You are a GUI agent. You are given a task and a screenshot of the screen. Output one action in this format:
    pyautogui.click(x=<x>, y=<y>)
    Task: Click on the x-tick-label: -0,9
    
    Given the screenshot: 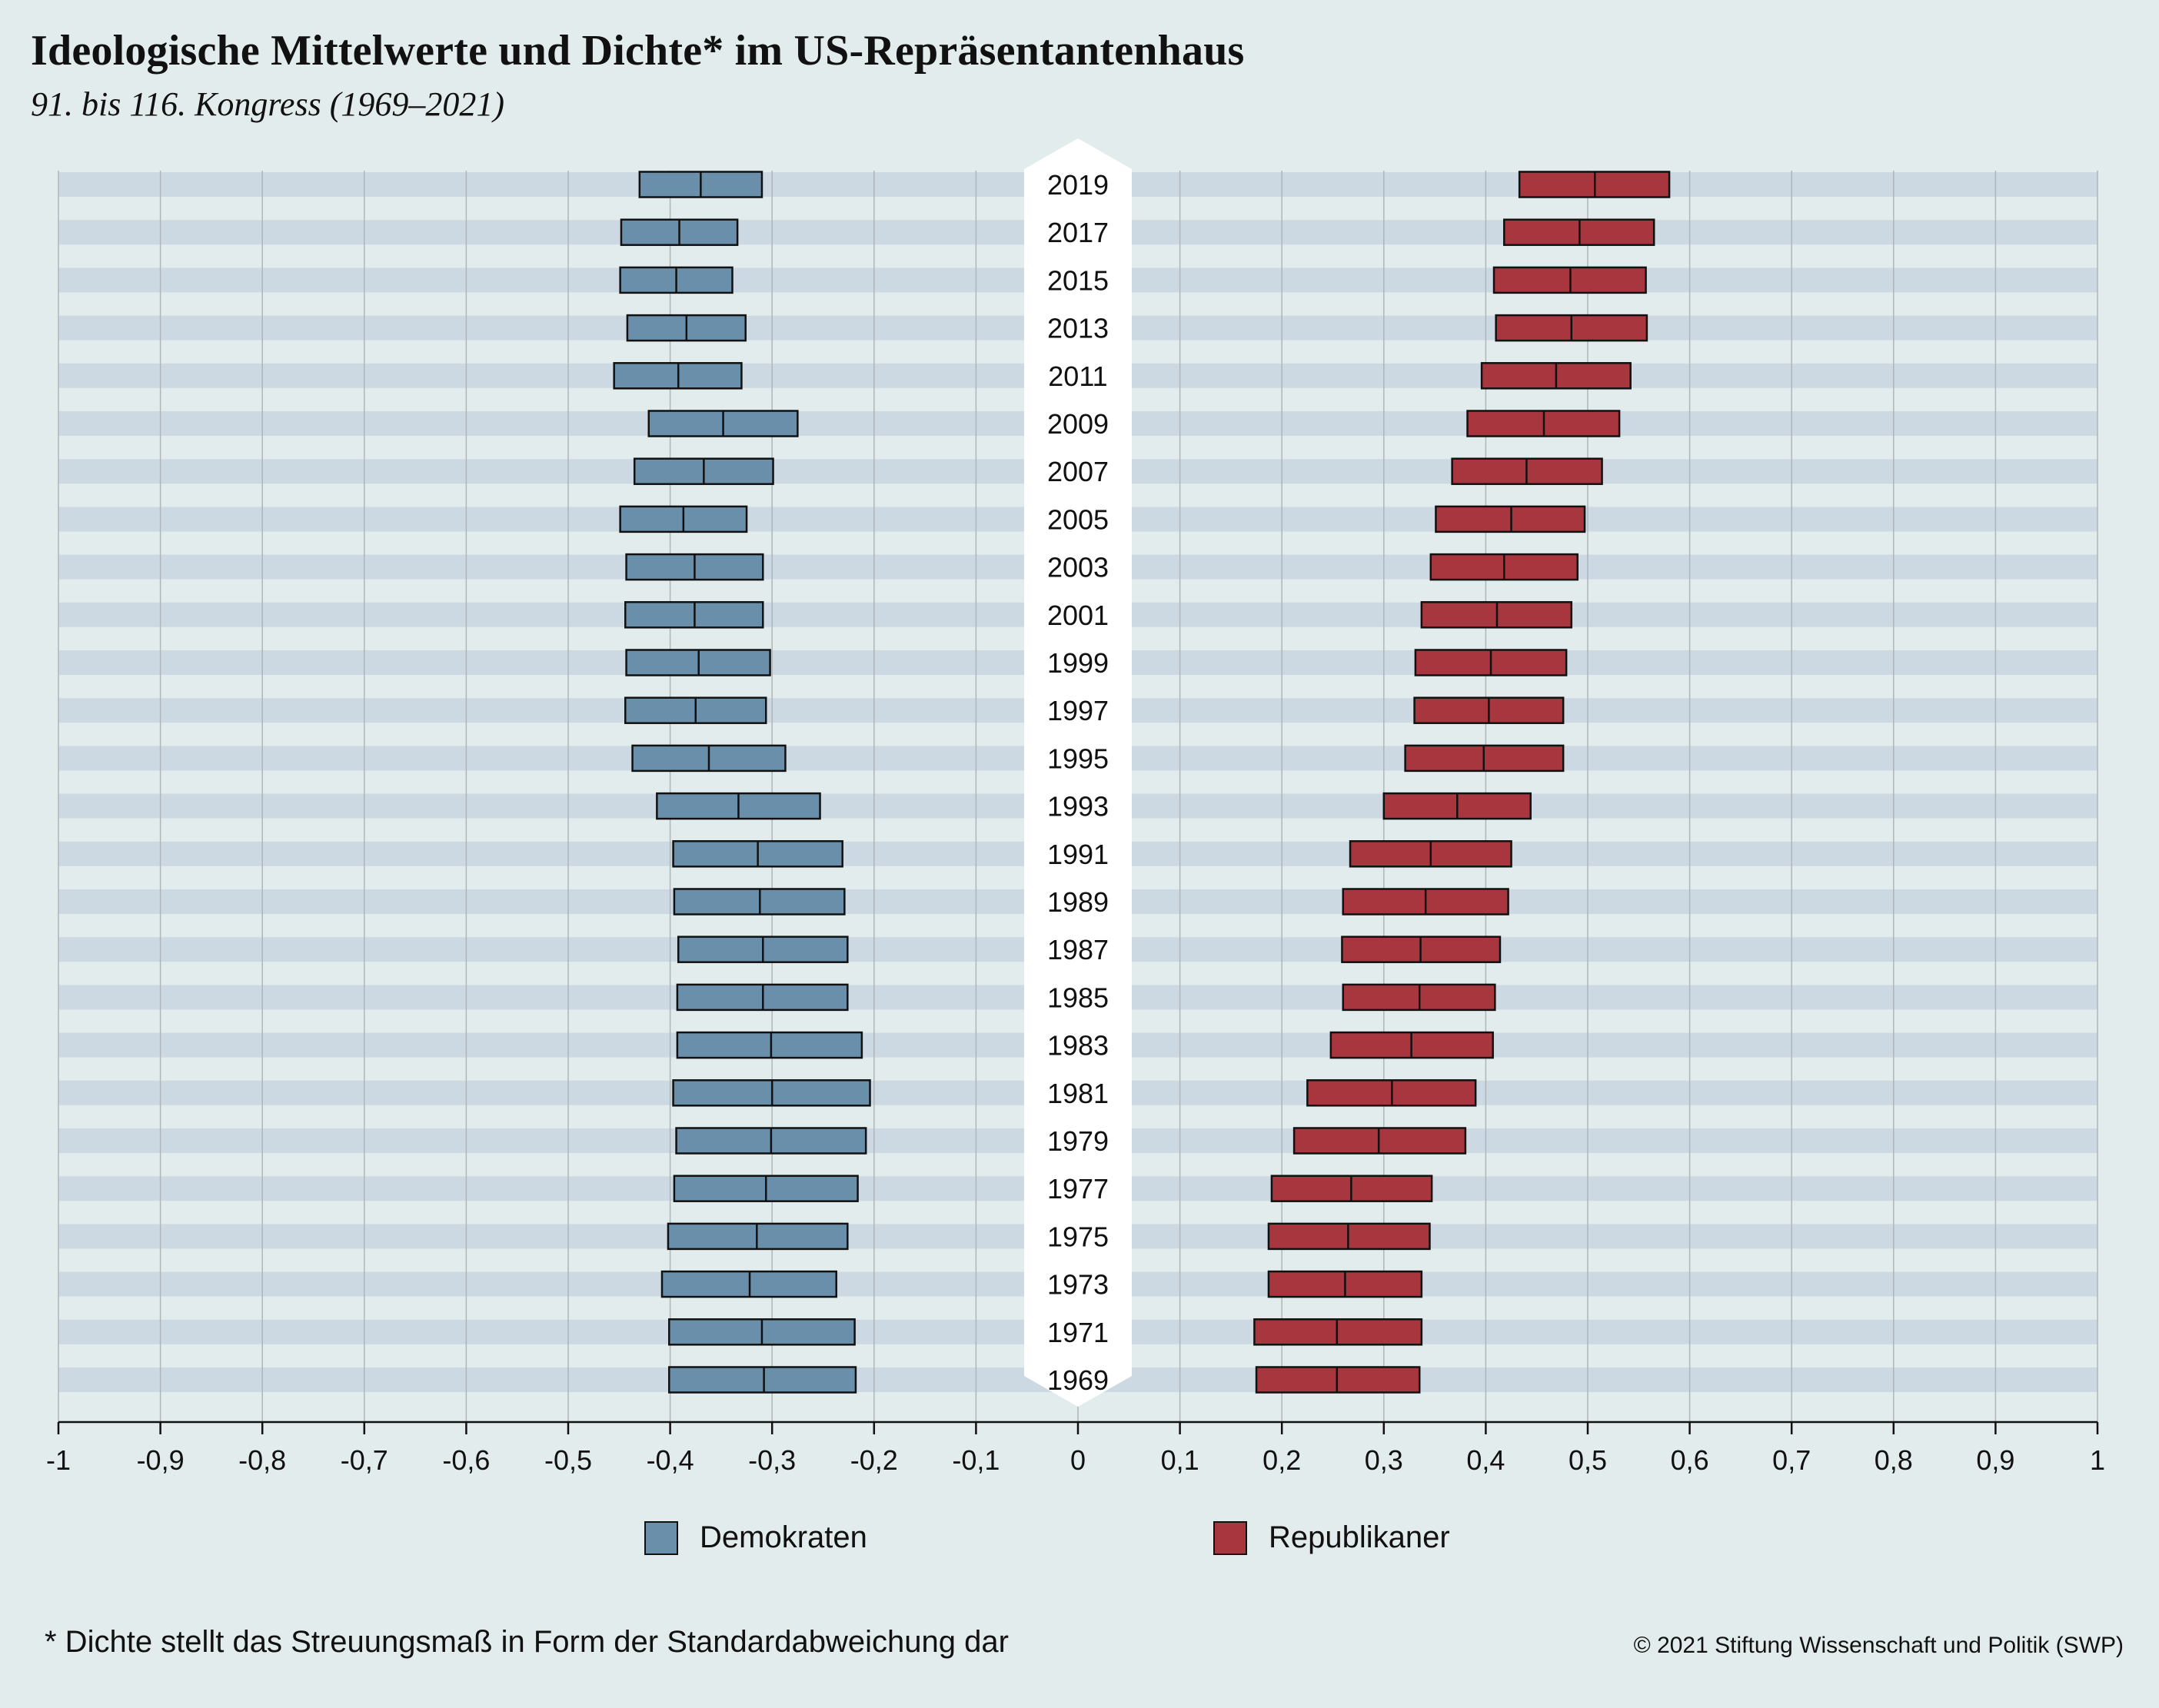 What is the action you would take?
    pyautogui.click(x=161, y=1460)
    